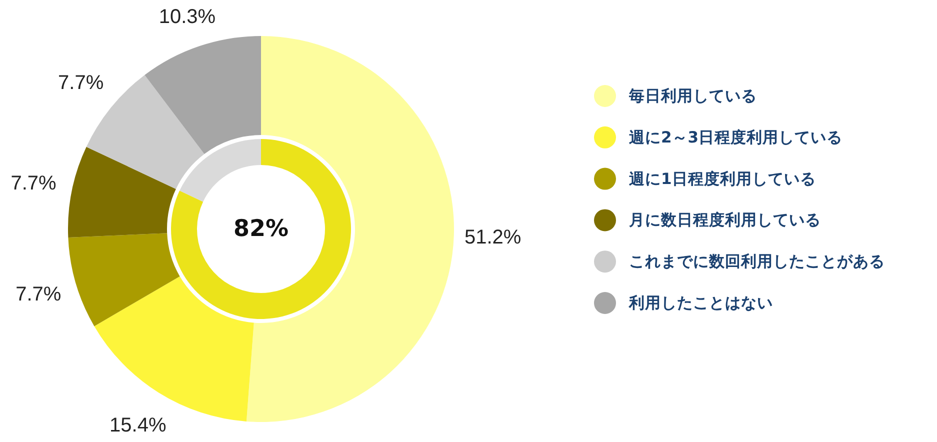  Describe the element at coordinates (700, 303) in the screenshot. I see `legend-label: 利用したことはない` at that location.